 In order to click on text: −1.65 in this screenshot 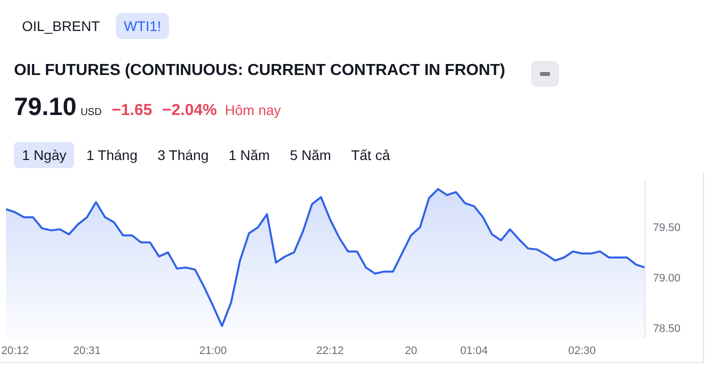, I will do `click(132, 111)`.